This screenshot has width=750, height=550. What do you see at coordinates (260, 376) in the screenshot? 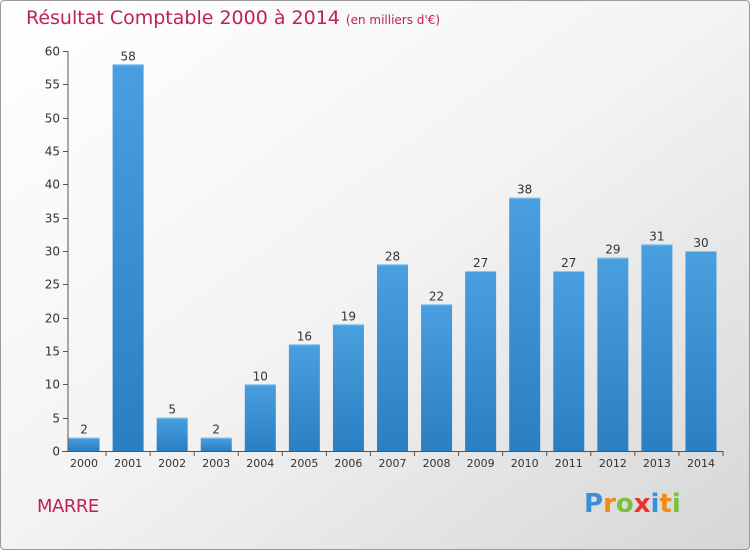
I see `data-label: 10` at bounding box center [260, 376].